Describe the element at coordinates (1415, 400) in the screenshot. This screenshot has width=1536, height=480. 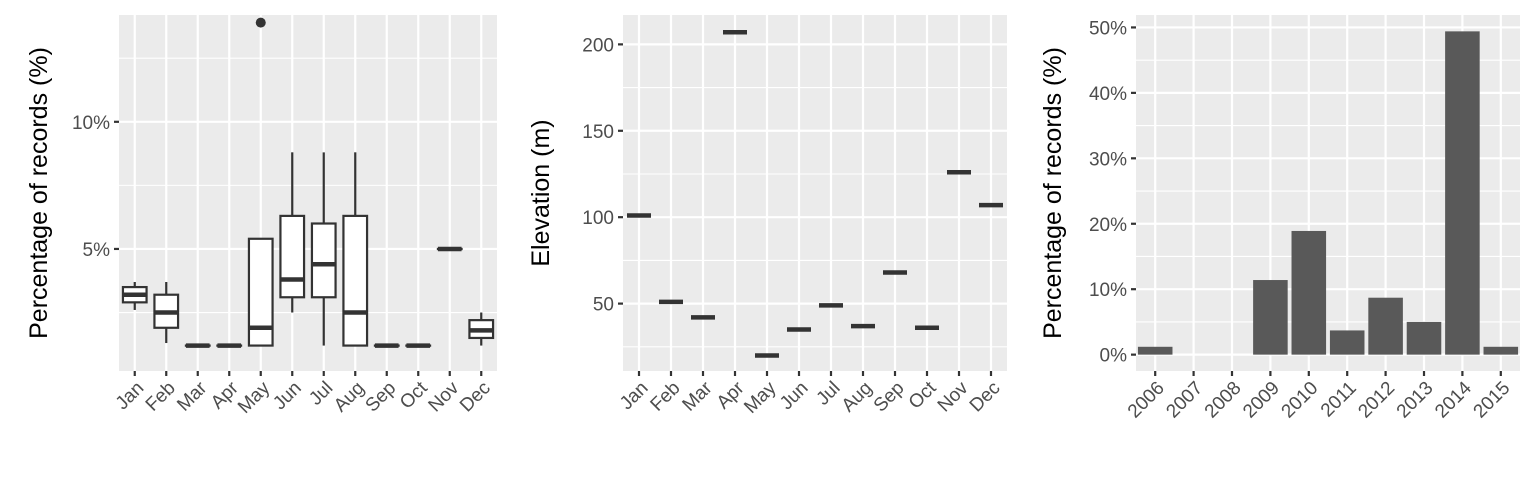
I see `x-tick-label: 2013` at that location.